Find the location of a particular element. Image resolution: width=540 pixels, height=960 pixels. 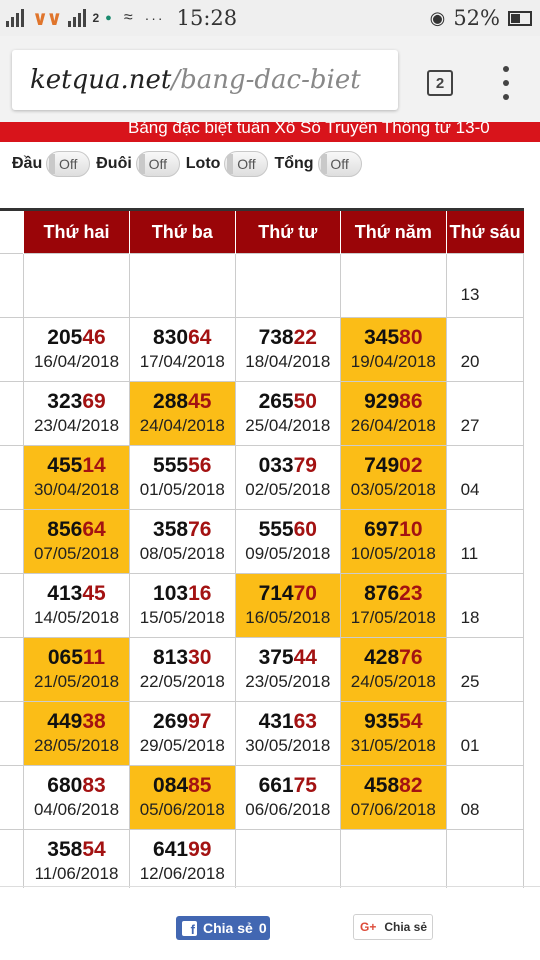

table-cell: 01 is located at coordinates (485, 733).